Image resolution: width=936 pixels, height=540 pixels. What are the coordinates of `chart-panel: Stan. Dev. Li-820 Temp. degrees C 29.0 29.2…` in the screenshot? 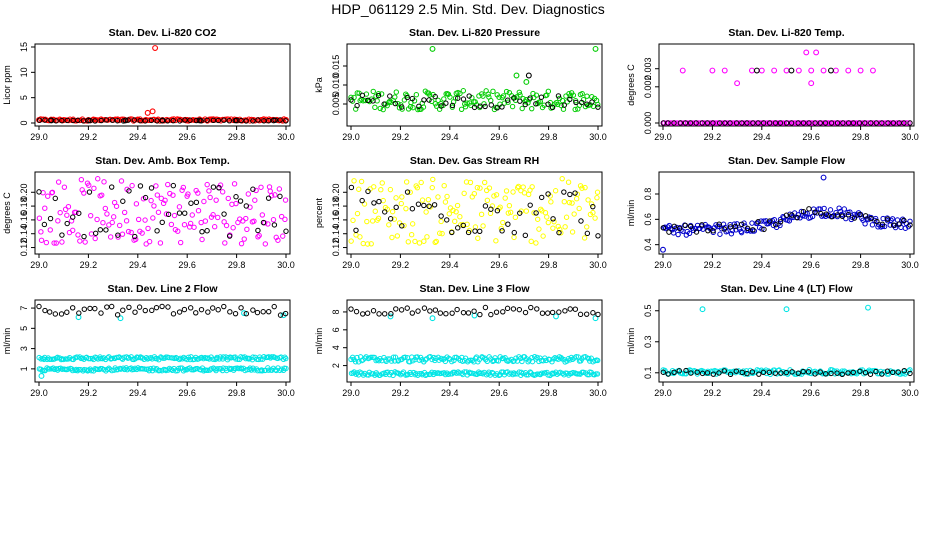 It's located at (772, 84).